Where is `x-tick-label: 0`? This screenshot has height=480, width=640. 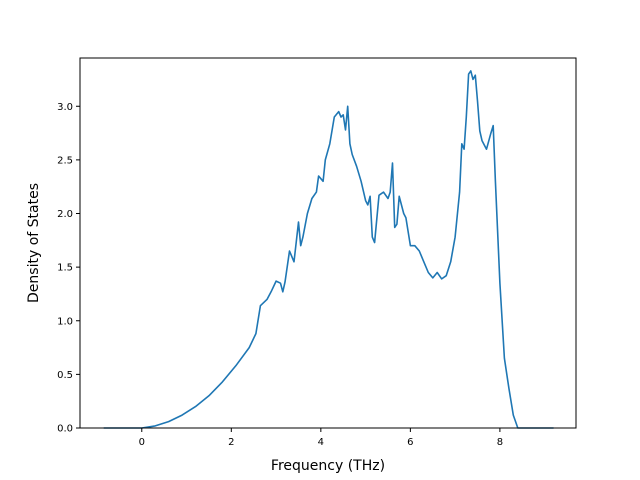 x-tick-label: 0 is located at coordinates (142, 442).